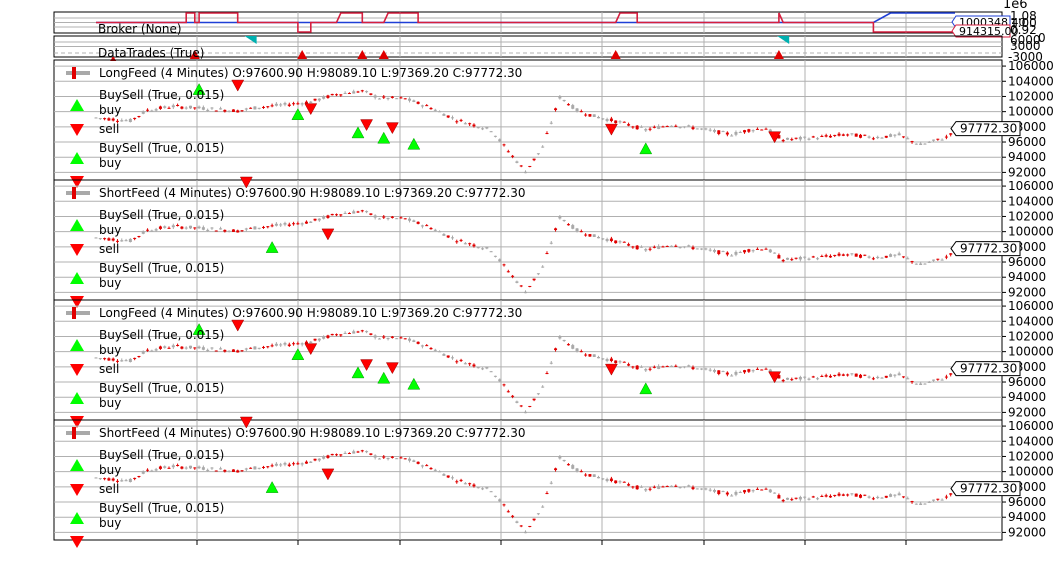  I want to click on sell-legend-icon, so click(77, 182).